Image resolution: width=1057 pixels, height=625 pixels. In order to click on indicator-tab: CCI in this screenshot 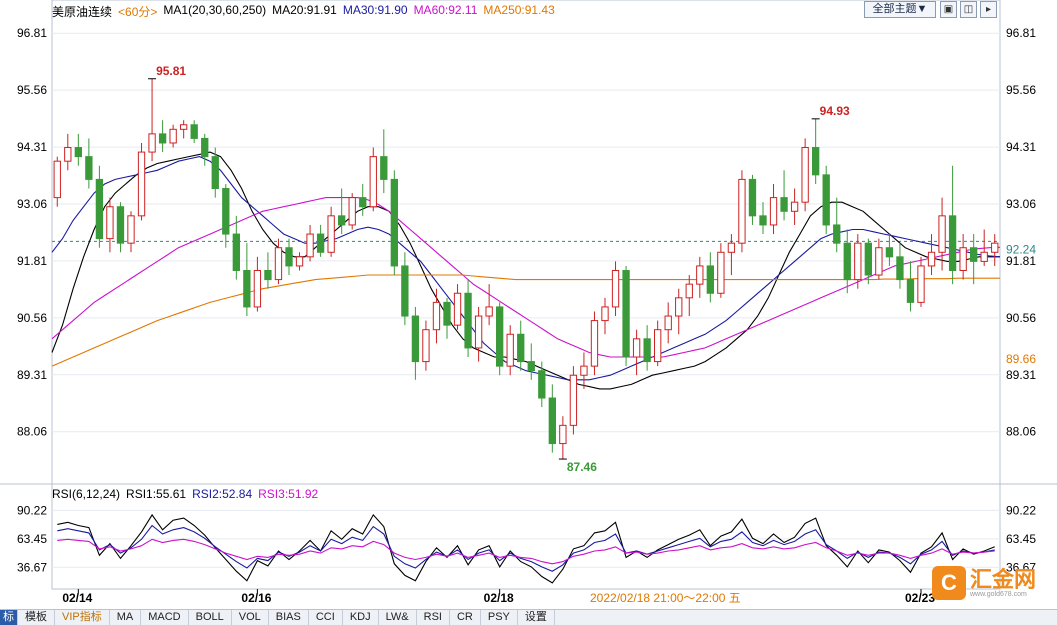, I will do `click(326, 617)`.